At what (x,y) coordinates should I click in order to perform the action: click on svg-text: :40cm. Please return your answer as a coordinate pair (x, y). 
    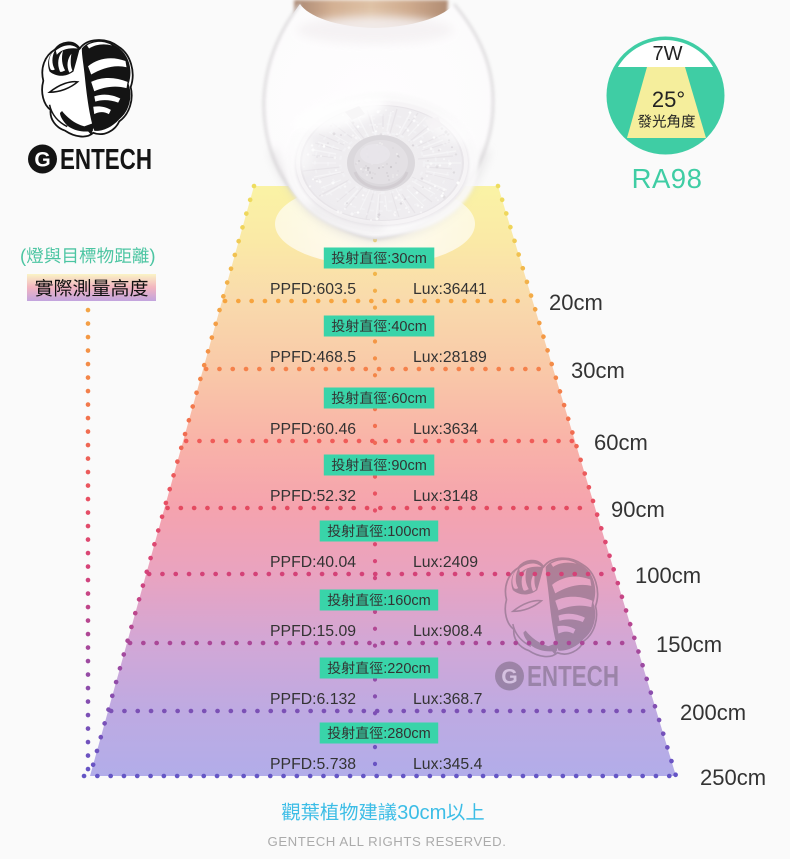
    Looking at the image, I should click on (407, 327).